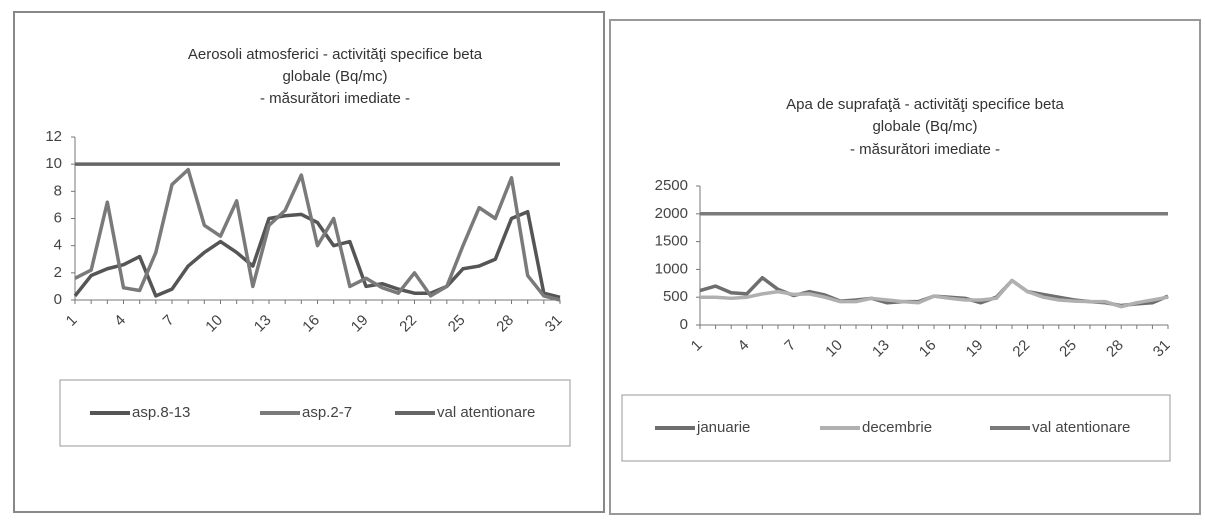 Image resolution: width=1205 pixels, height=525 pixels. I want to click on y-tick-label: 12, so click(53, 136).